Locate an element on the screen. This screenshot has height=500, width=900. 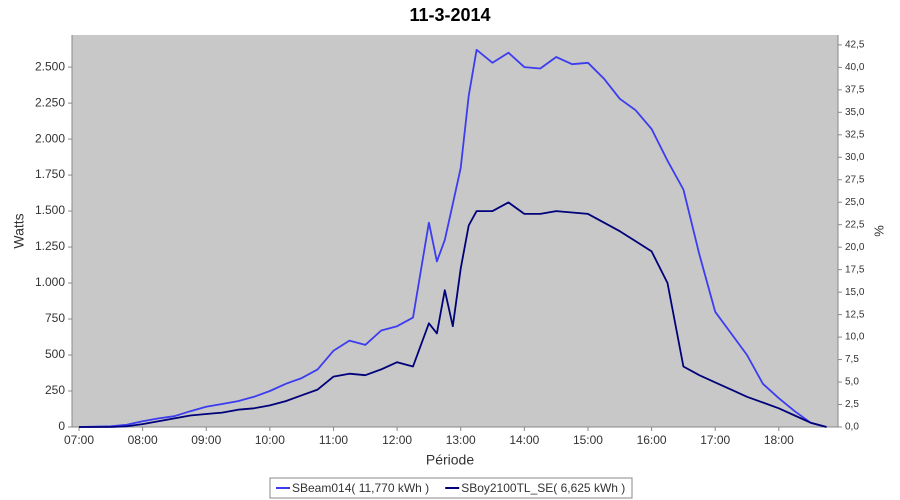
y2-tick-label: 15,0 is located at coordinates (855, 292).